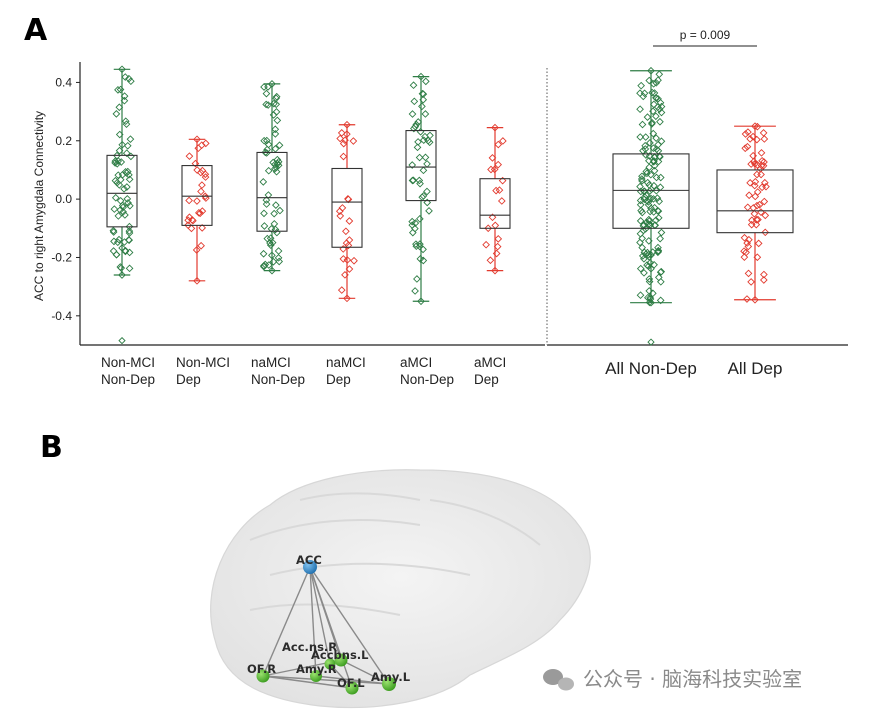  Describe the element at coordinates (128, 379) in the screenshot. I see `category-label-group-1: Non-Dep` at that location.